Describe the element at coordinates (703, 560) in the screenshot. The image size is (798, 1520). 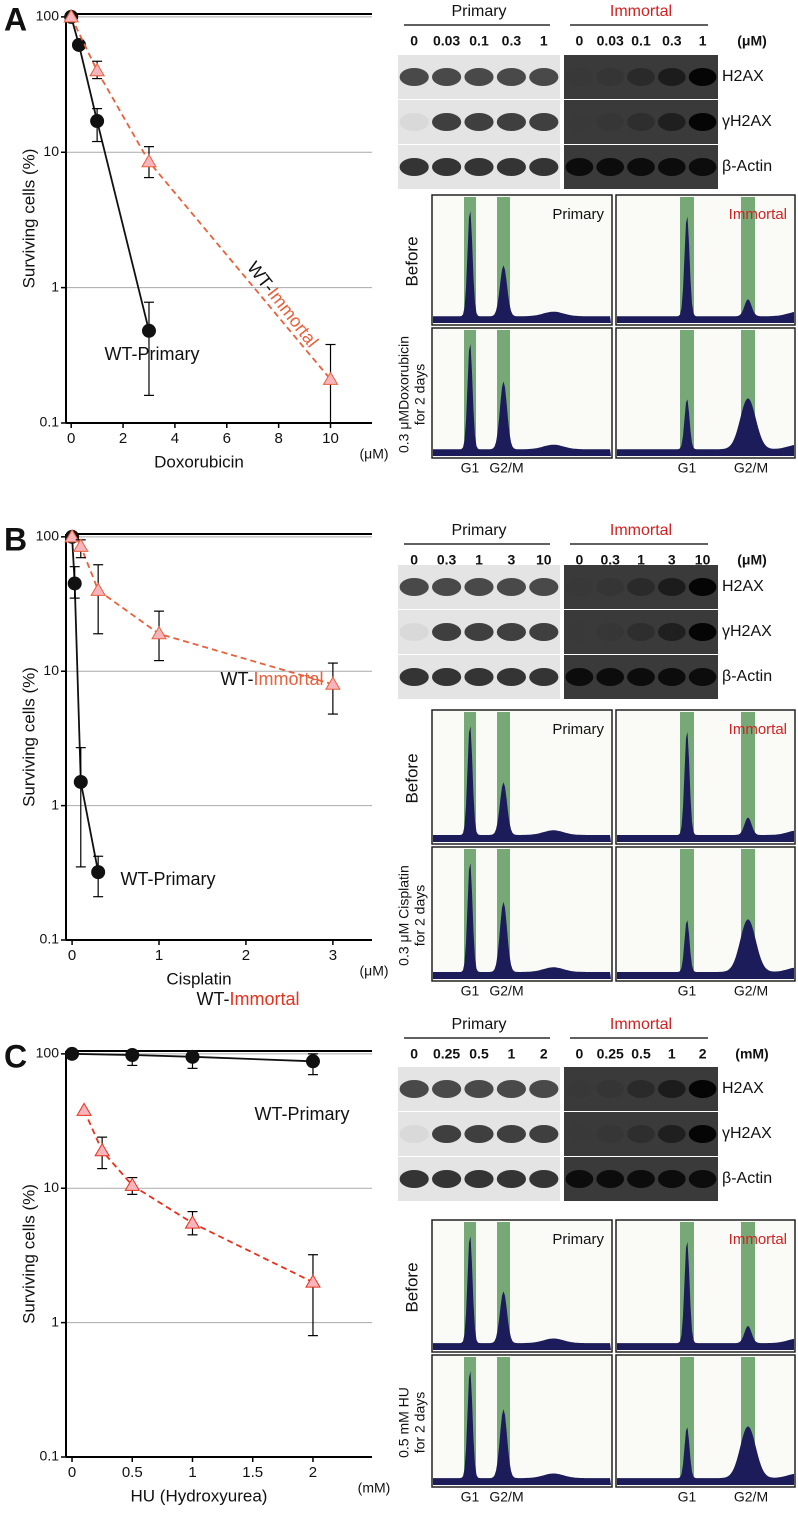
I see `dose-label: 10` at that location.